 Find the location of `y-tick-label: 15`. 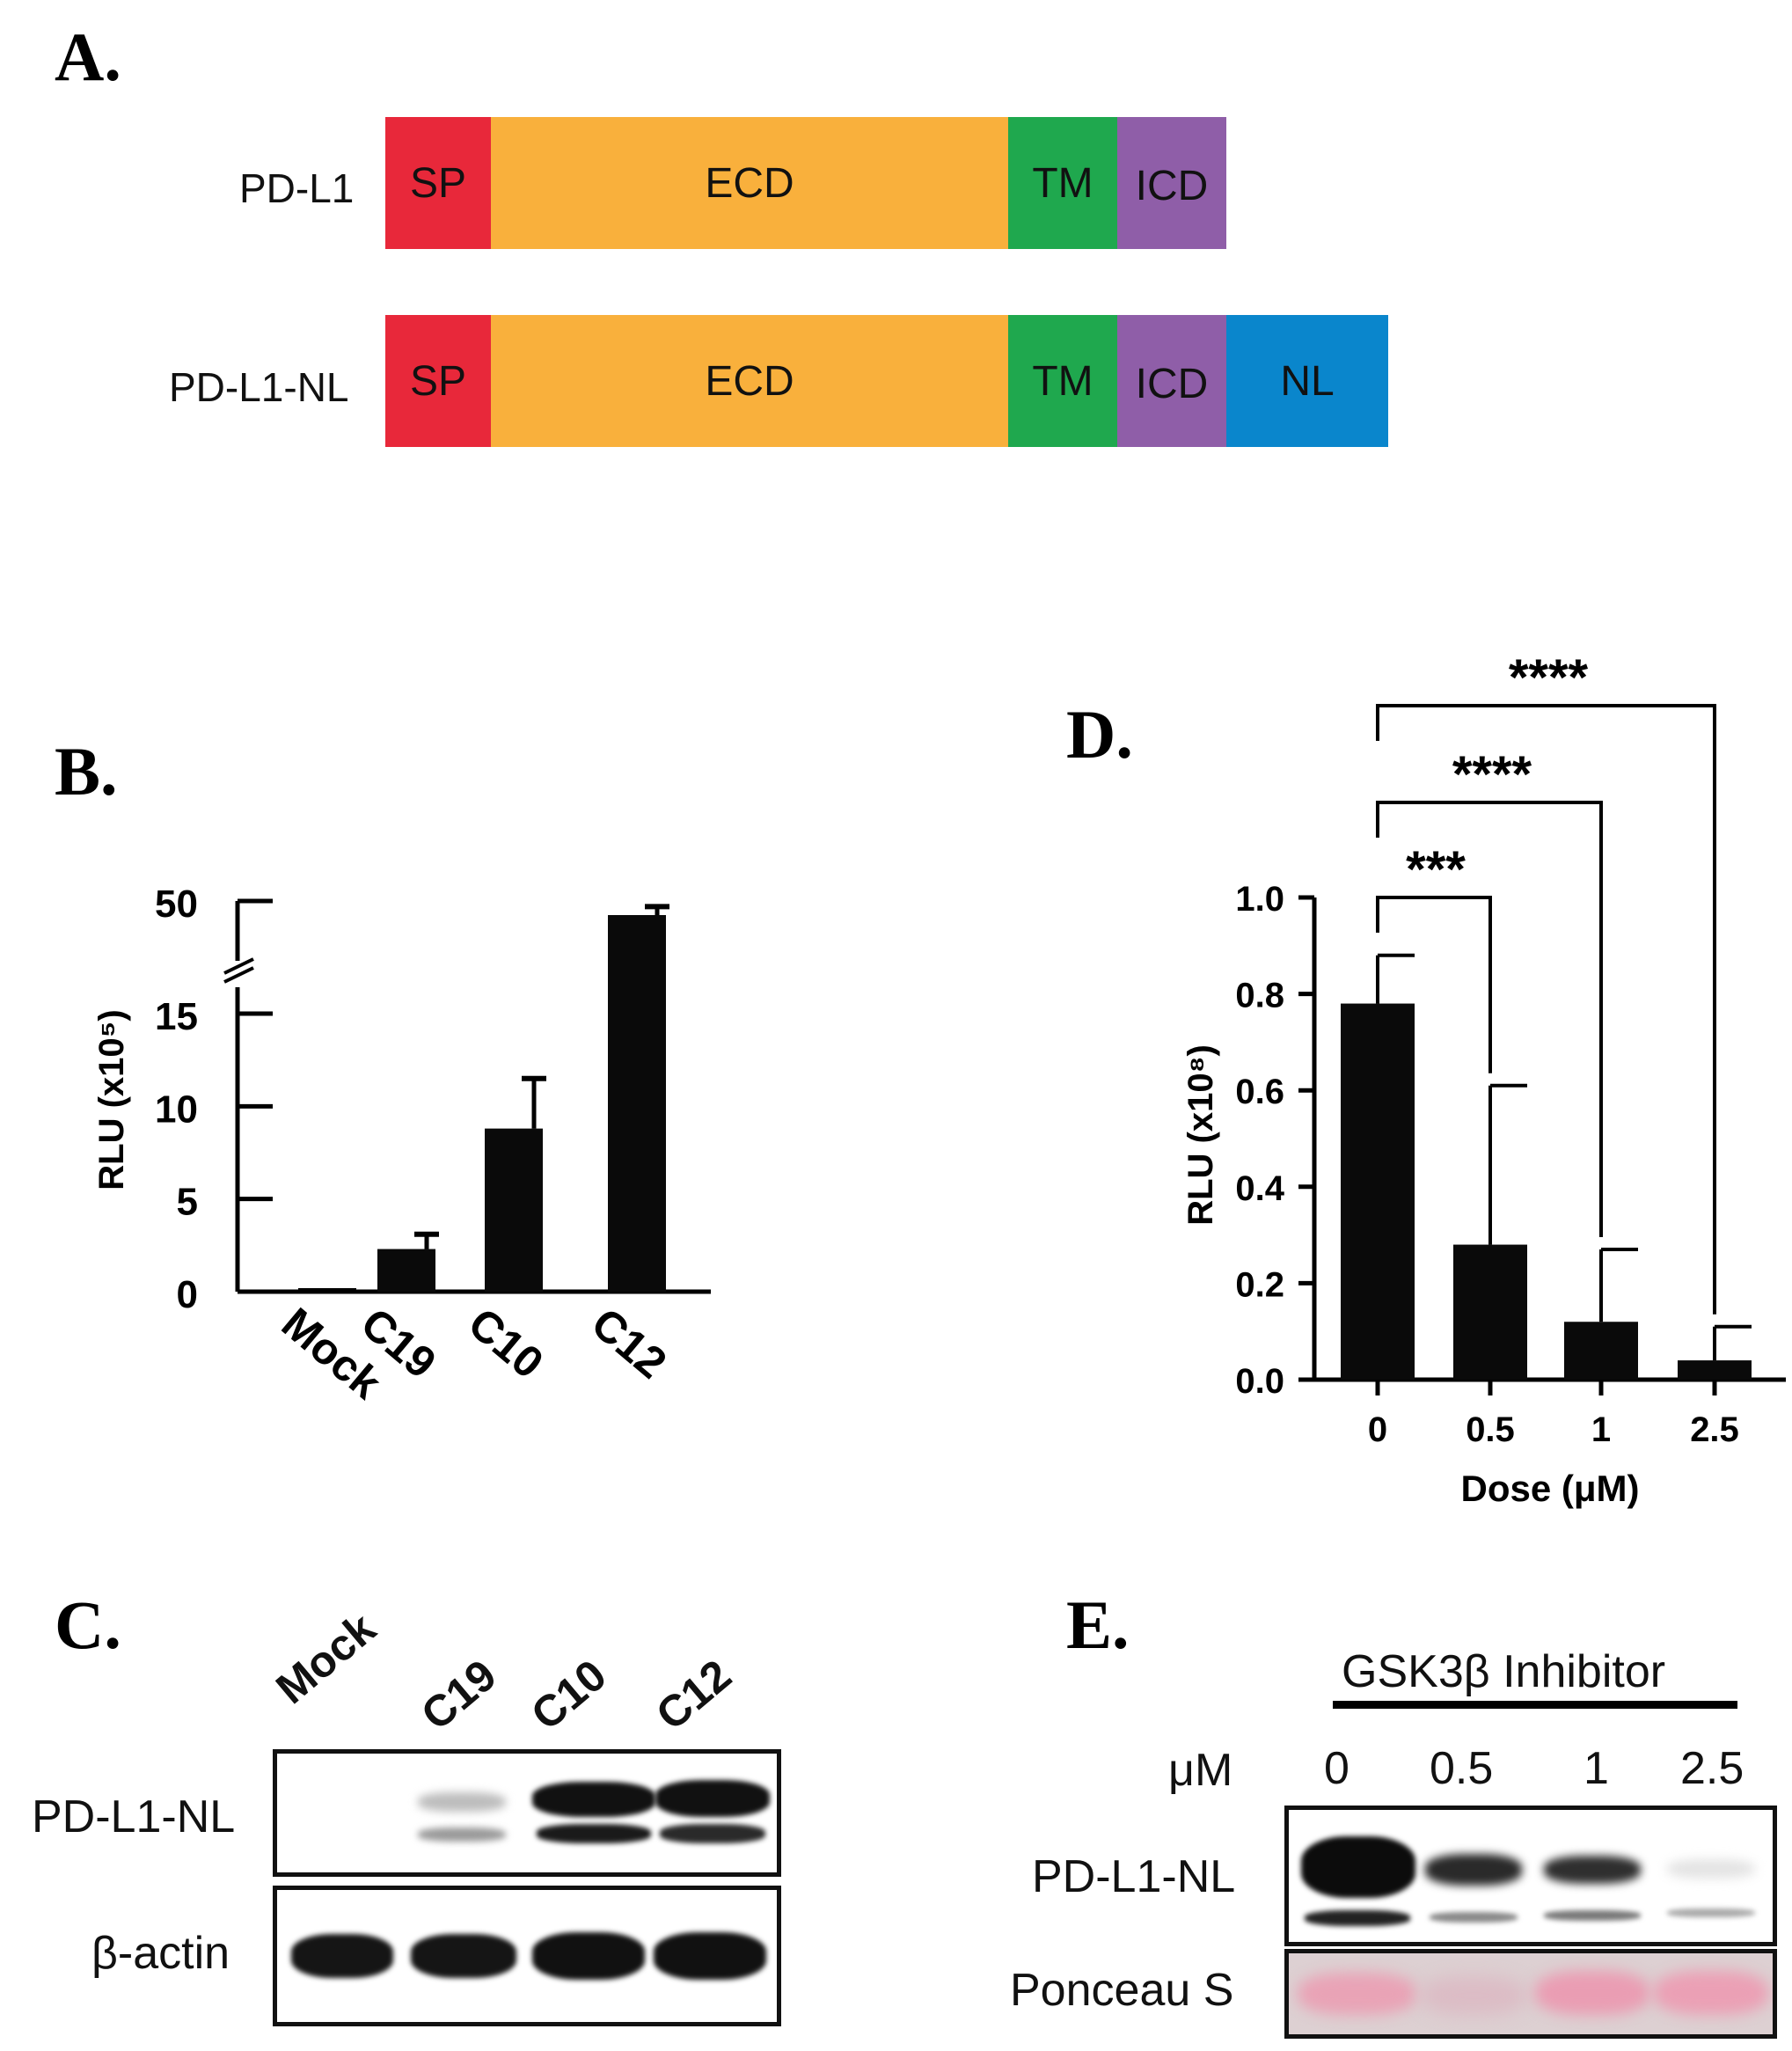

y-tick-label: 15 is located at coordinates (176, 1016).